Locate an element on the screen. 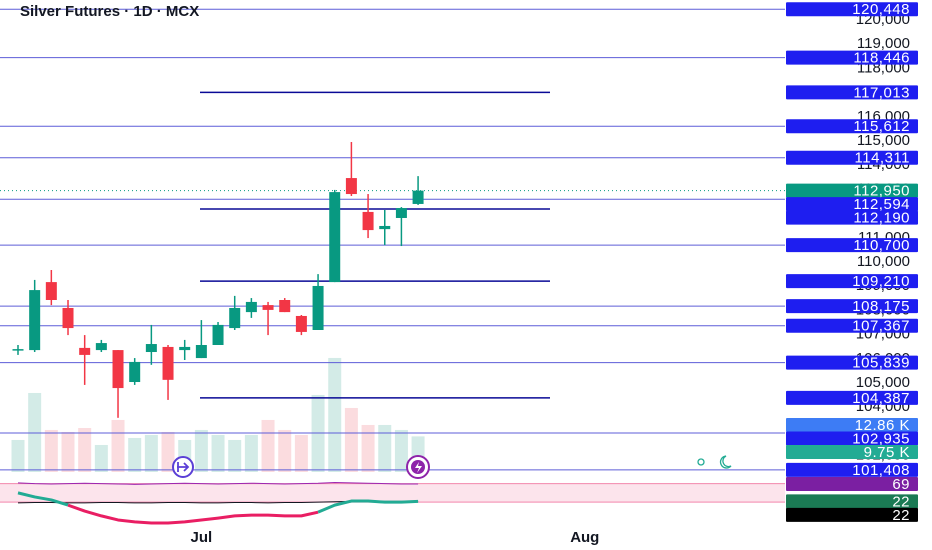  price-tag-label: 101,408 is located at coordinates (881, 470).